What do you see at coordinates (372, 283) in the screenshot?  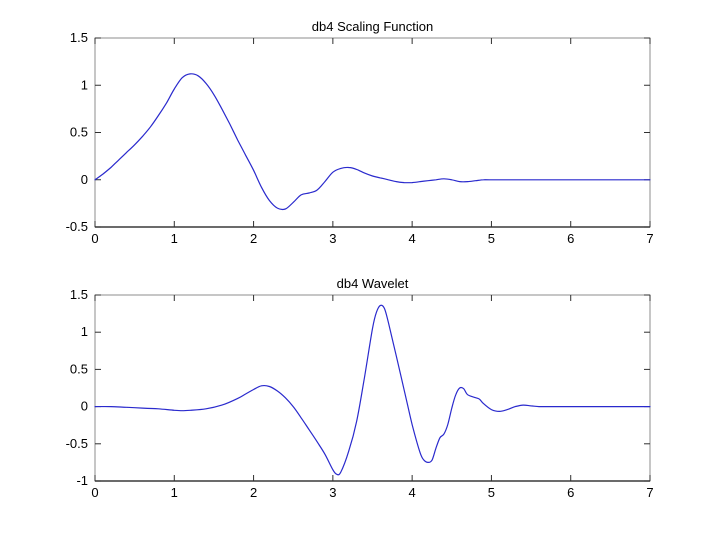 I see `plot-title-wavelet: db4 Wavelet` at bounding box center [372, 283].